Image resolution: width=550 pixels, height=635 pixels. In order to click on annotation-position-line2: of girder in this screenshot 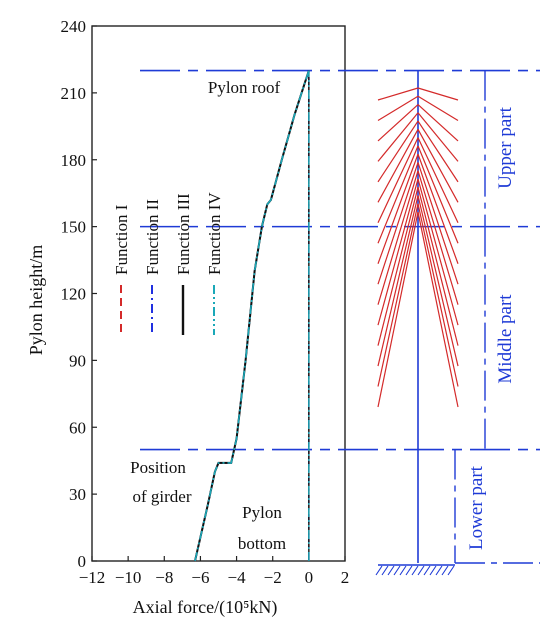, I will do `click(161, 496)`.